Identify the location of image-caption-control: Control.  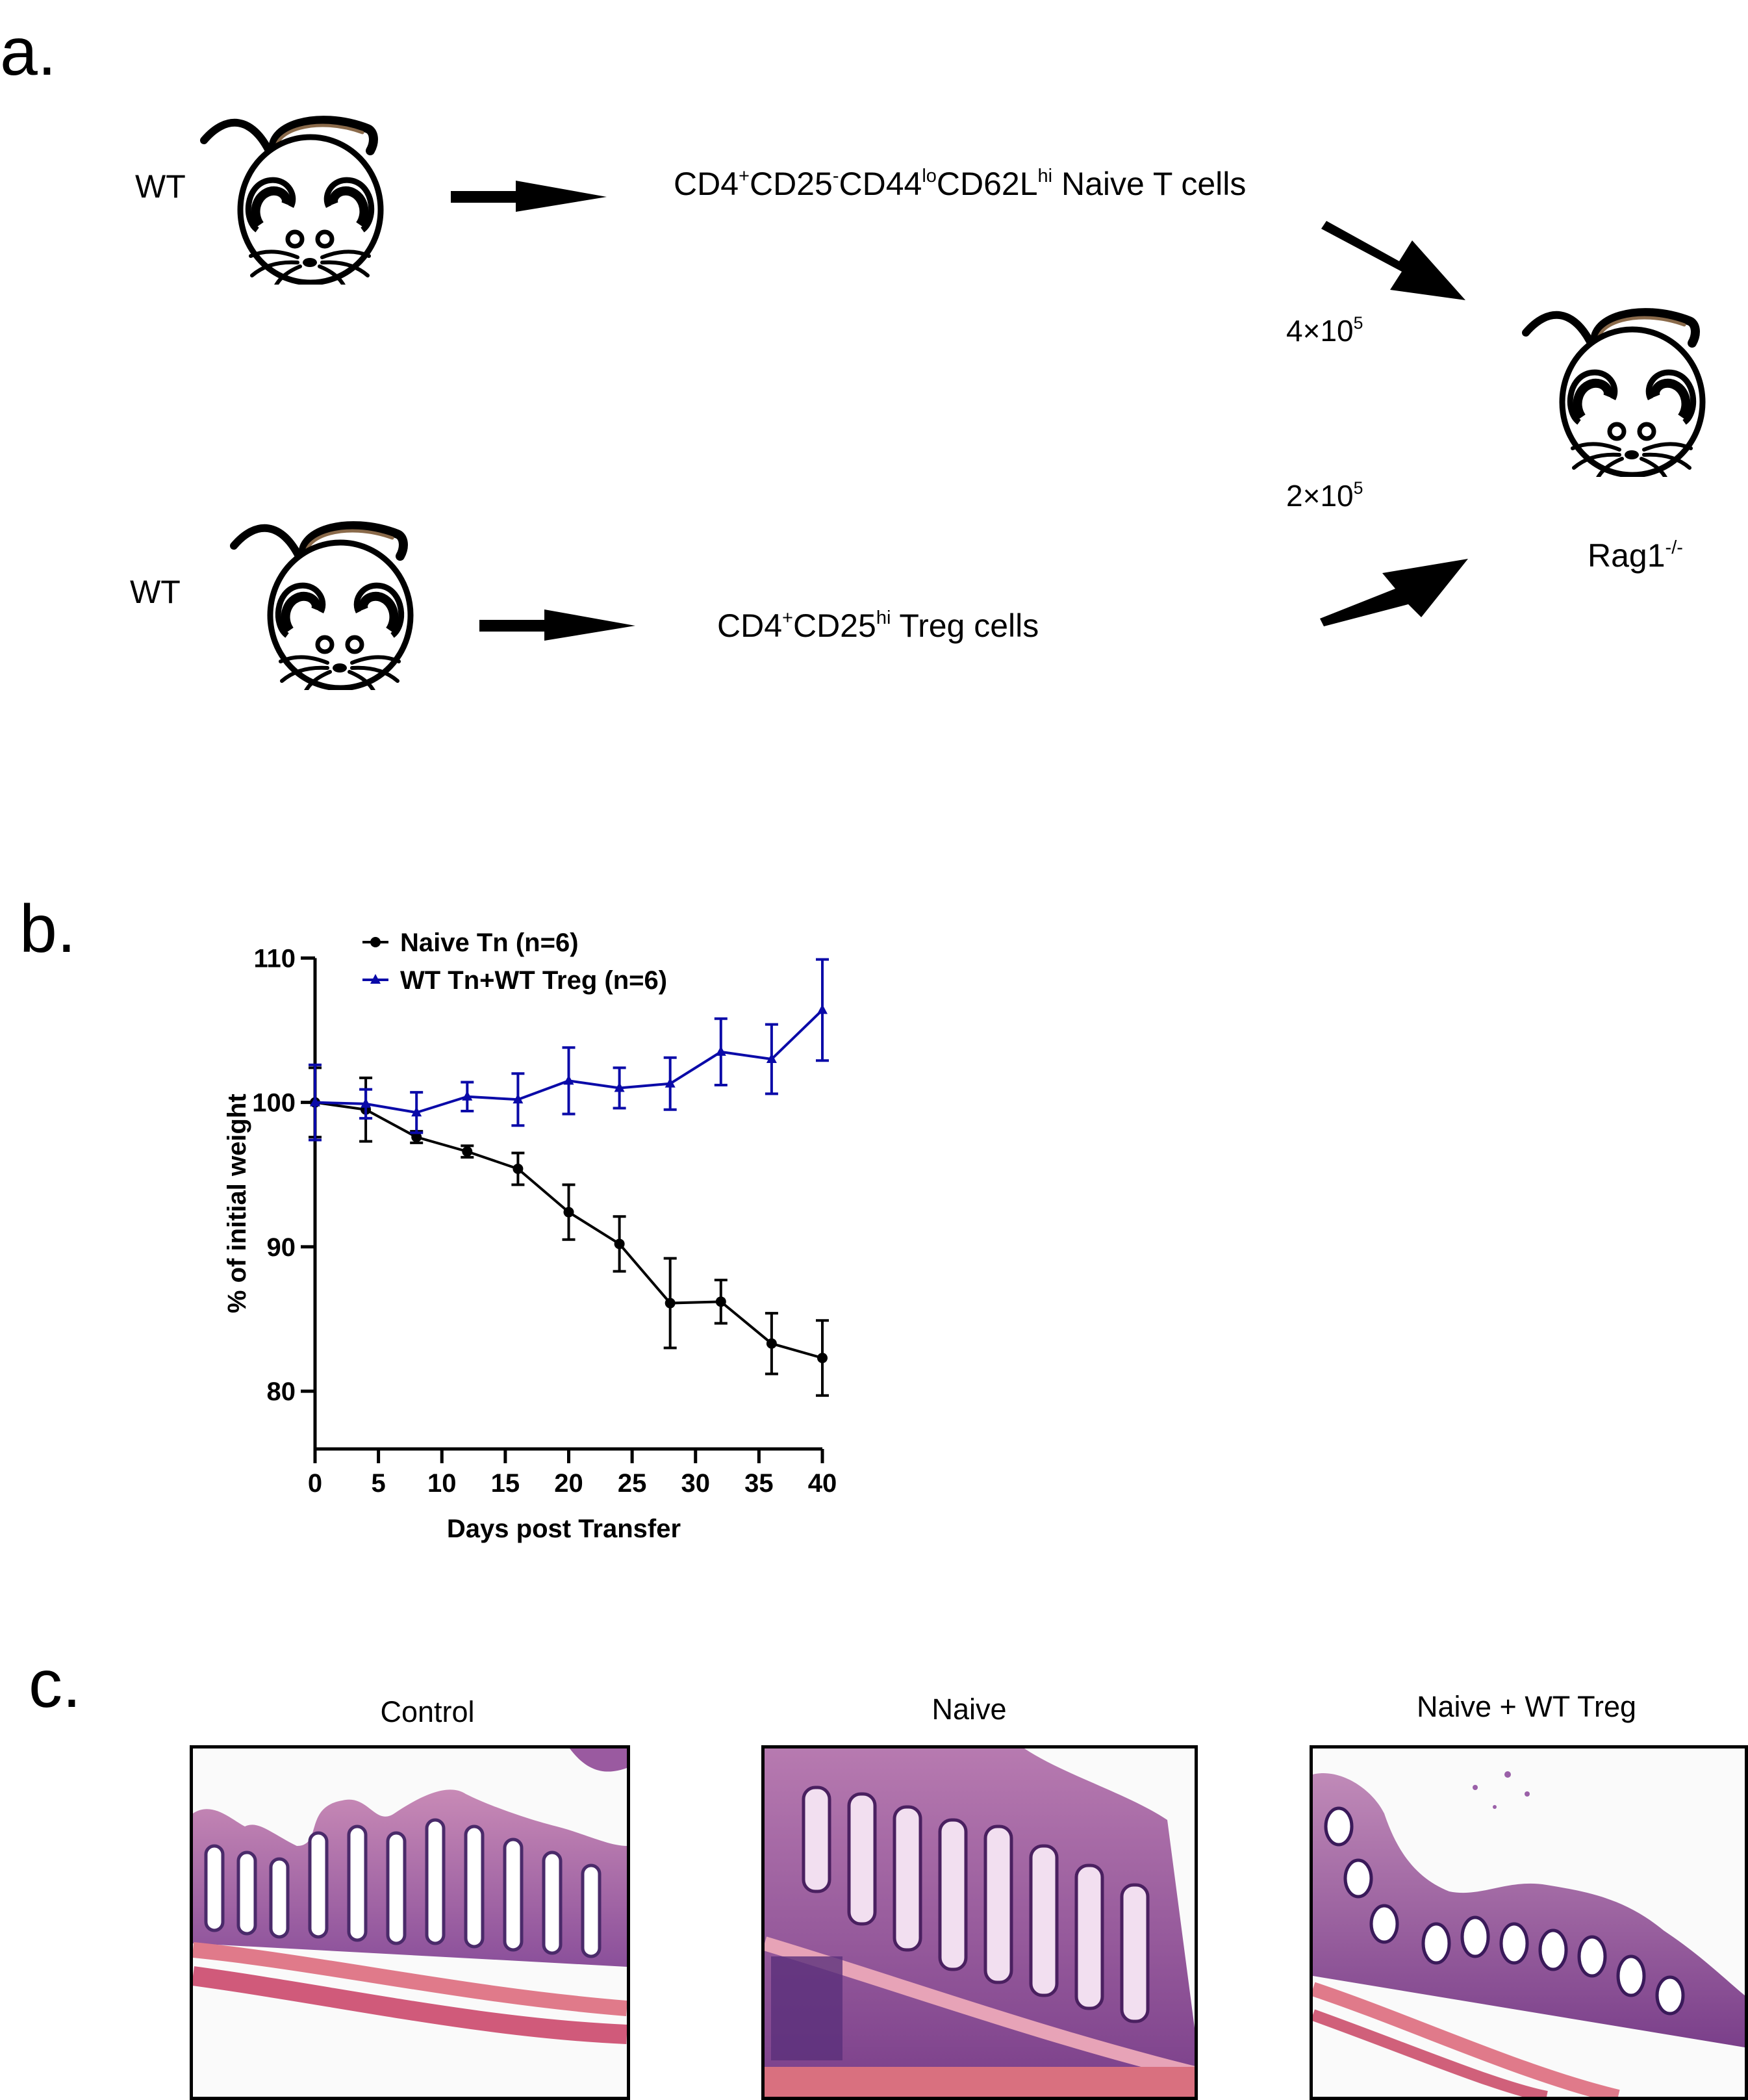
(427, 1711).